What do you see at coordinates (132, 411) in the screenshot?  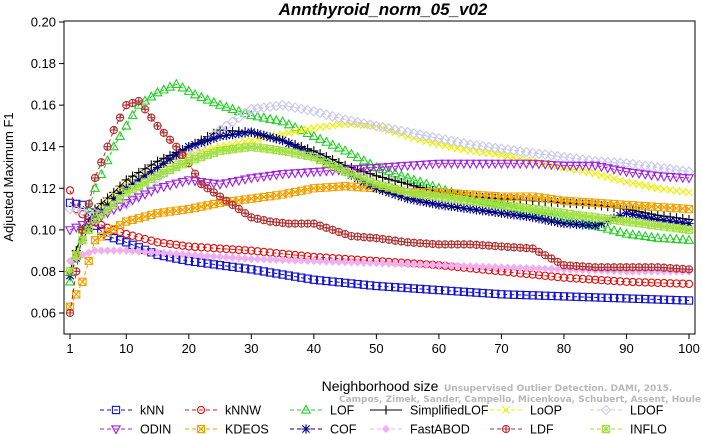 I see `legend-item-knn: kNN` at bounding box center [132, 411].